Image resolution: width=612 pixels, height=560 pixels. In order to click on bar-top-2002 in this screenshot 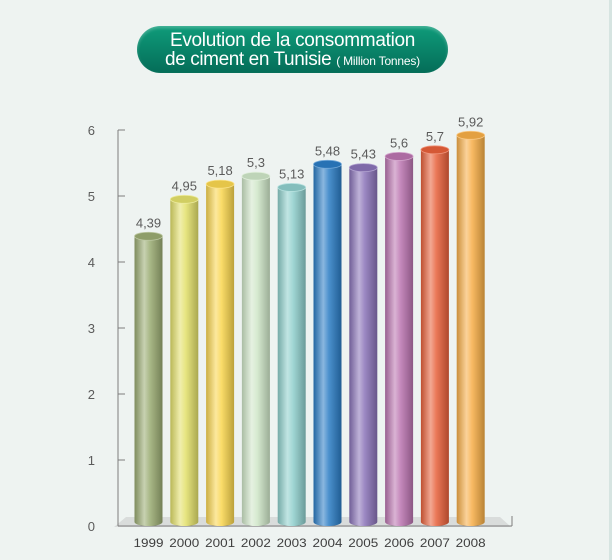, I will do `click(256, 176)`.